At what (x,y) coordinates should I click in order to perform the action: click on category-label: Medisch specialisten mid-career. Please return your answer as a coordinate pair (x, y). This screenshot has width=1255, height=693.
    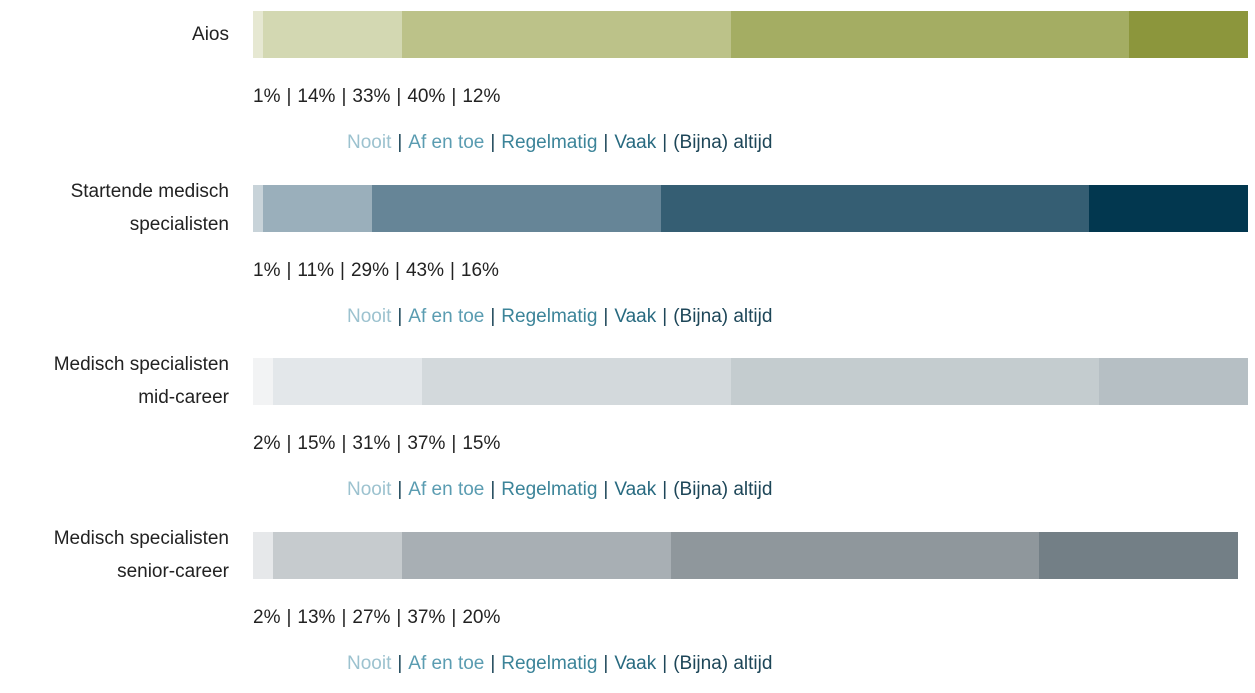
    Looking at the image, I should click on (141, 381).